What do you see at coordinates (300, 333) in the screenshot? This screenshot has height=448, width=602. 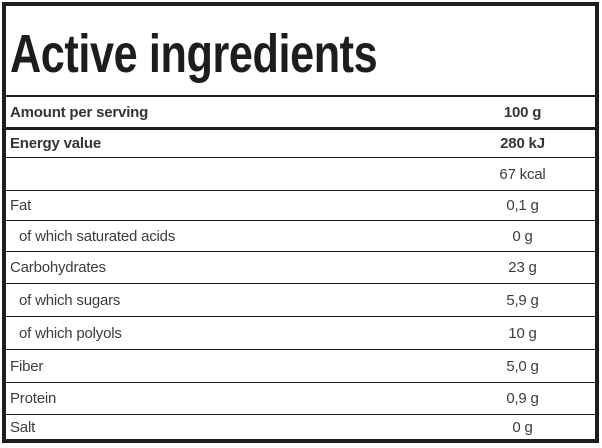 I see `table-row: of which polyols 10 g` at bounding box center [300, 333].